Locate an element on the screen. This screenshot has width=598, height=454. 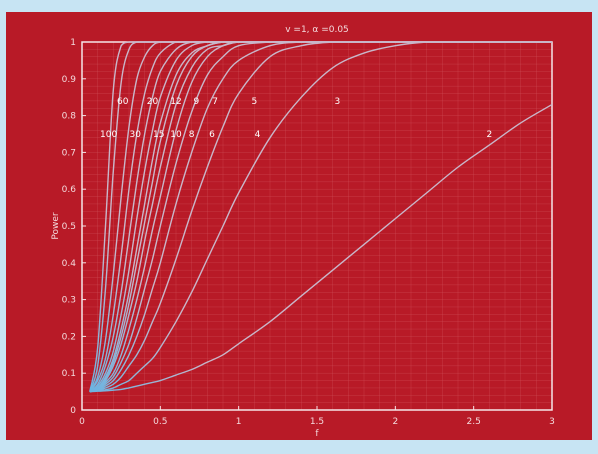
curve-label: 60 is located at coordinates (123, 102).